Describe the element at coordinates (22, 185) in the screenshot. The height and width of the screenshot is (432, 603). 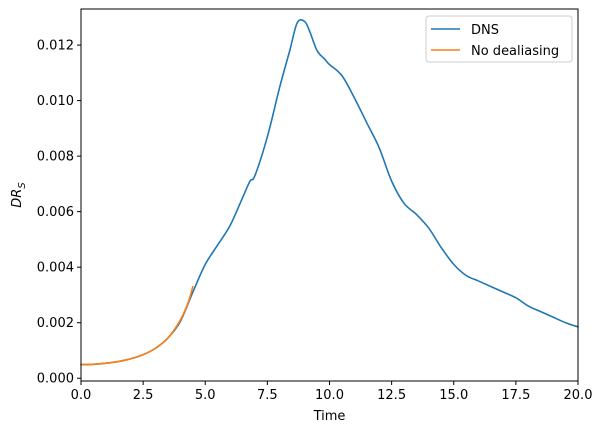
I see `y-axis-label-subscript: S` at that location.